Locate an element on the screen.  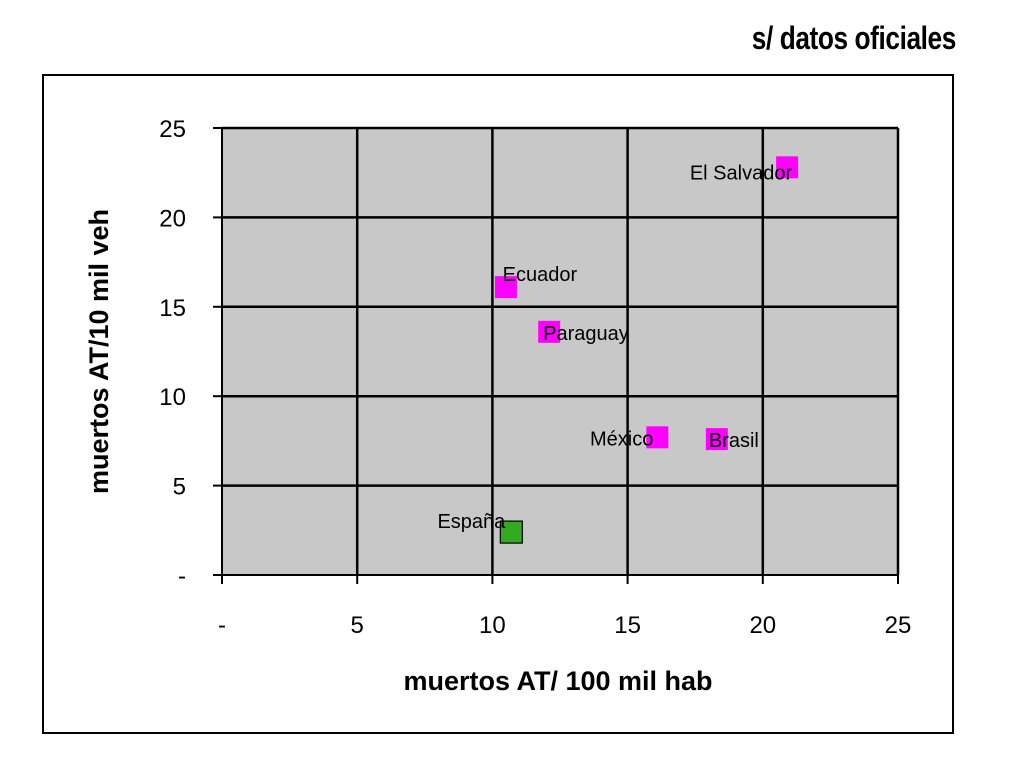
y-tick-label: - is located at coordinates (182, 576).